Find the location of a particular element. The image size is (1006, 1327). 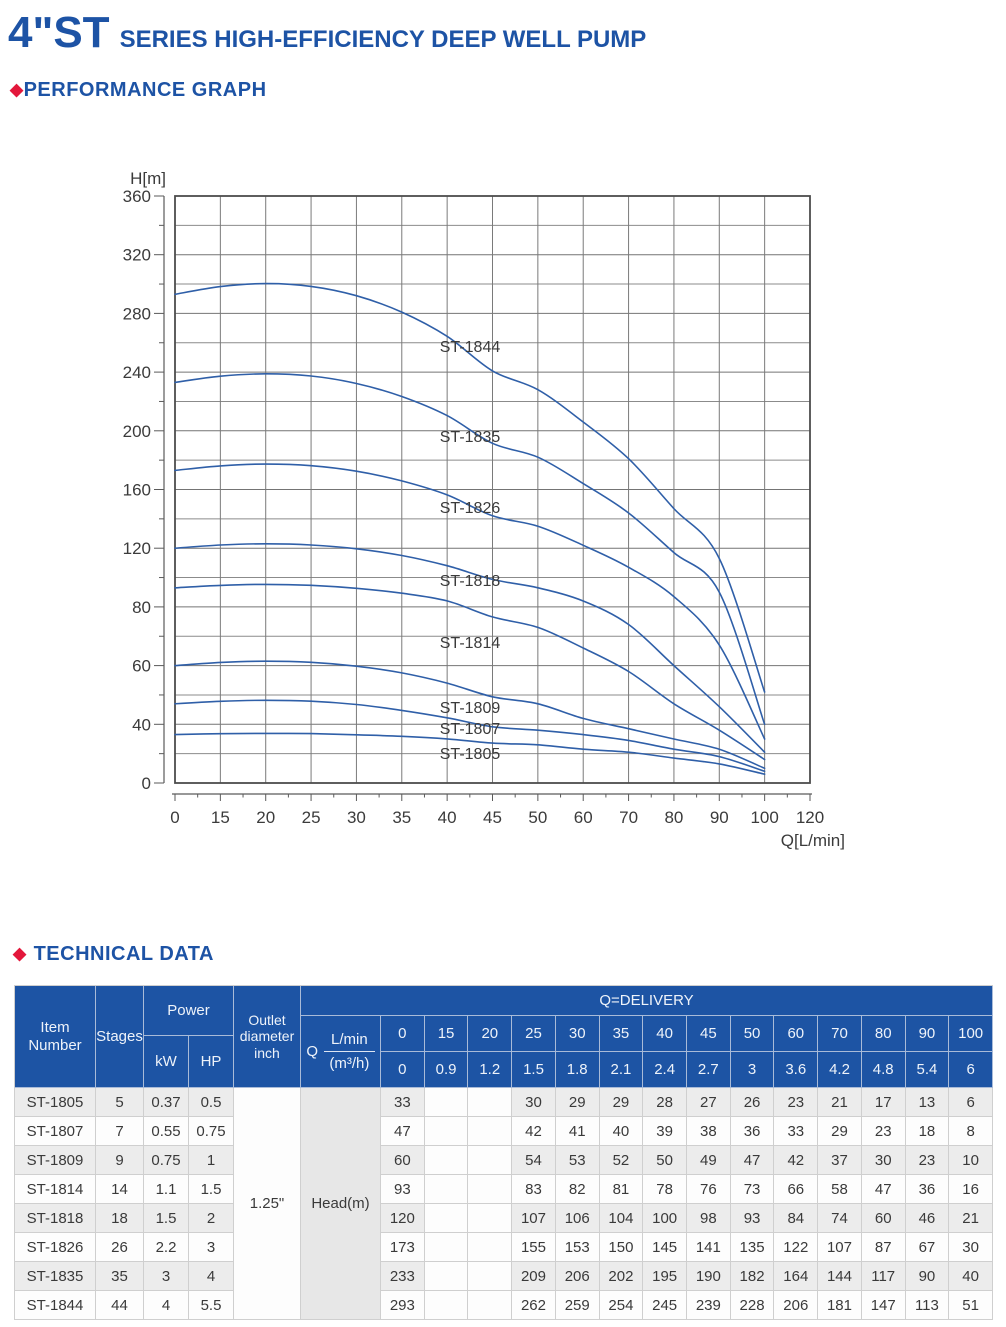

section-technical-data-label: TECHNICAL DATA is located at coordinates (123, 954).